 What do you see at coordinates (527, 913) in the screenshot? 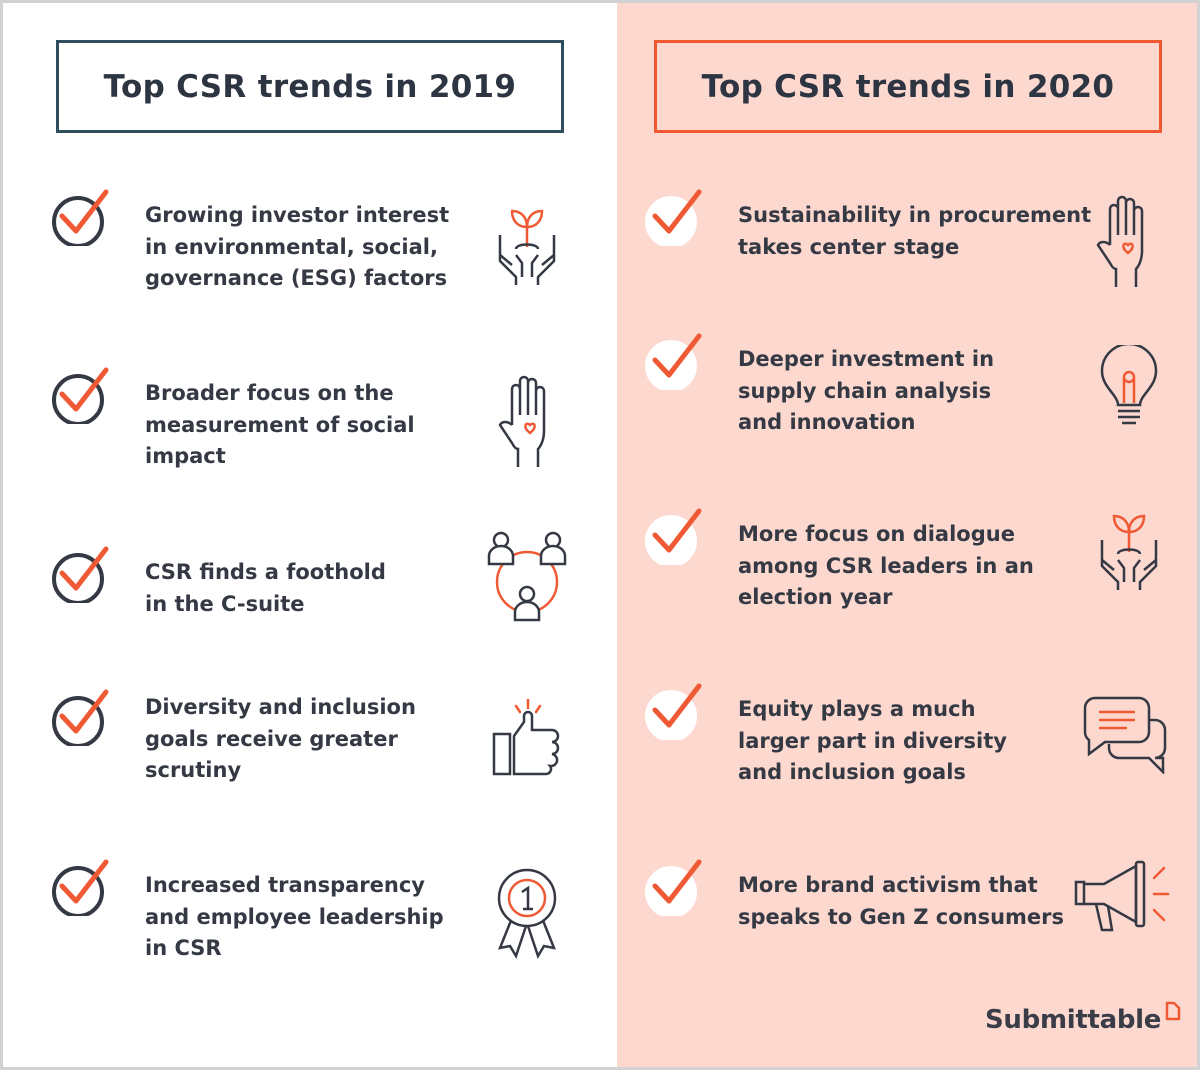
I see `award-ribbon-icon` at bounding box center [527, 913].